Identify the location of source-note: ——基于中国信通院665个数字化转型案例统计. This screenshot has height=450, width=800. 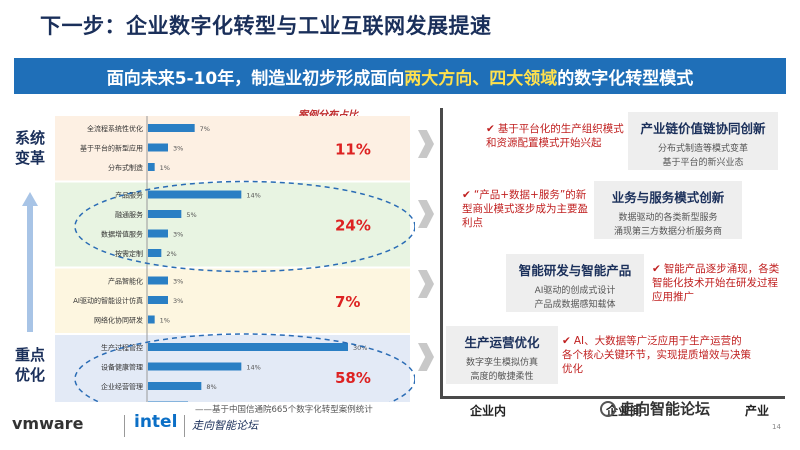
(284, 410).